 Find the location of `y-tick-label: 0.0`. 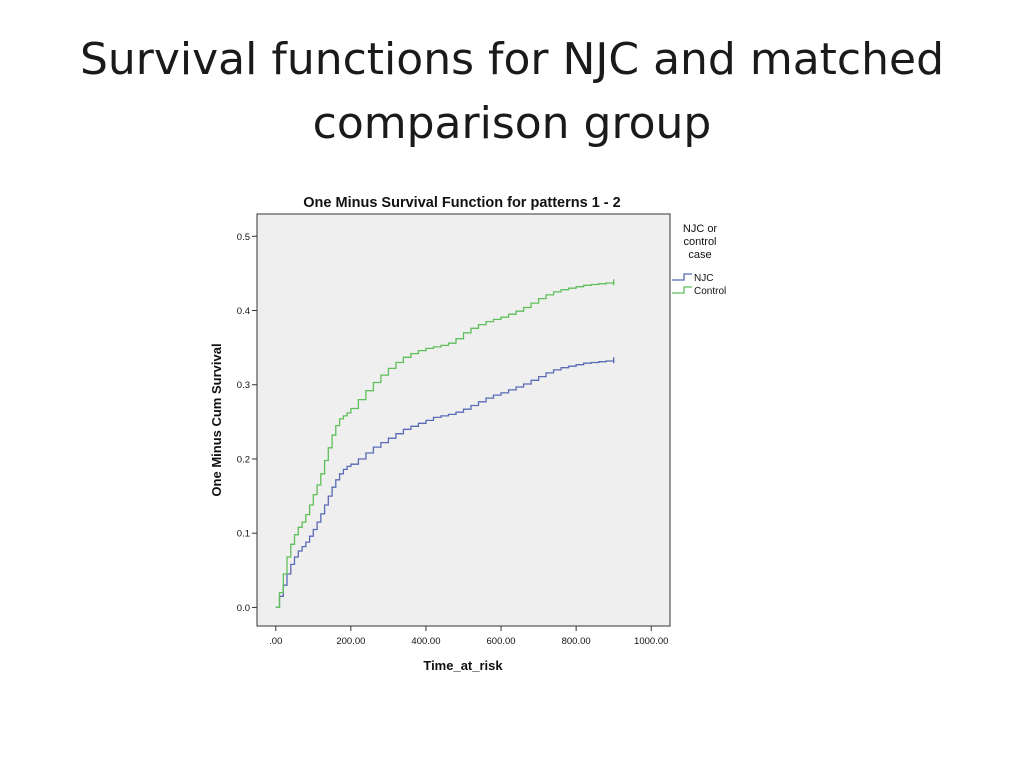

y-tick-label: 0.0 is located at coordinates (243, 608).